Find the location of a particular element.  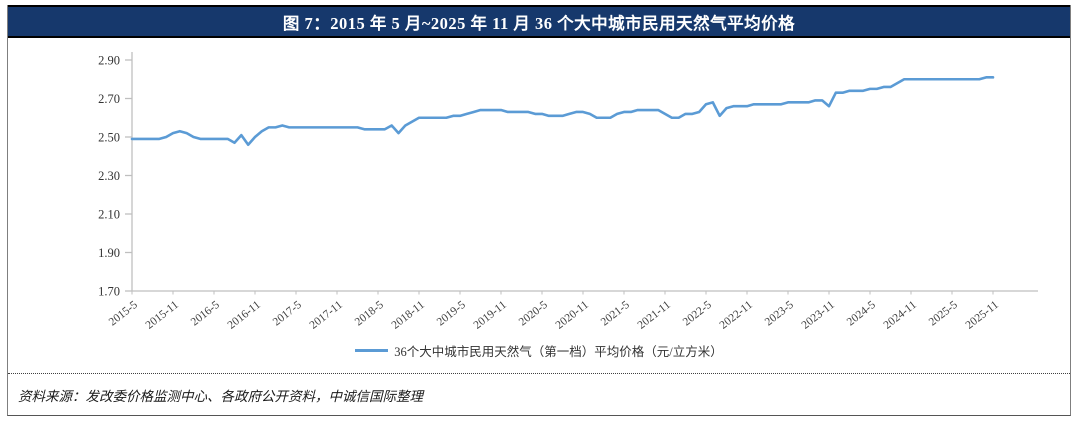

x-tick-label: 2016-11 is located at coordinates (244, 315).